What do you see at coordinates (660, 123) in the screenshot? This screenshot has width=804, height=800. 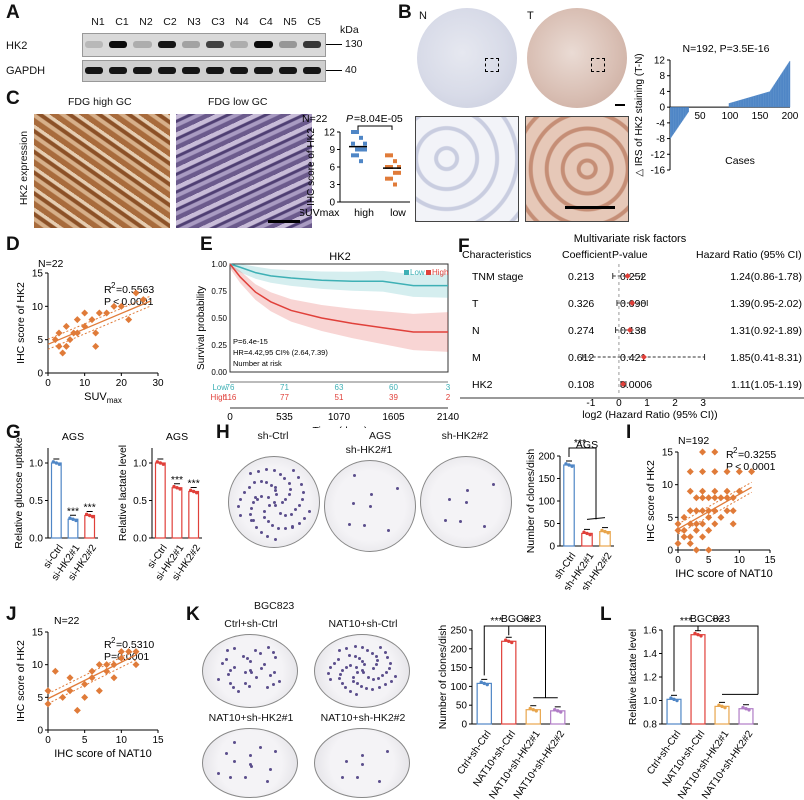 I see `y-tick-label: -4` at bounding box center [660, 123].